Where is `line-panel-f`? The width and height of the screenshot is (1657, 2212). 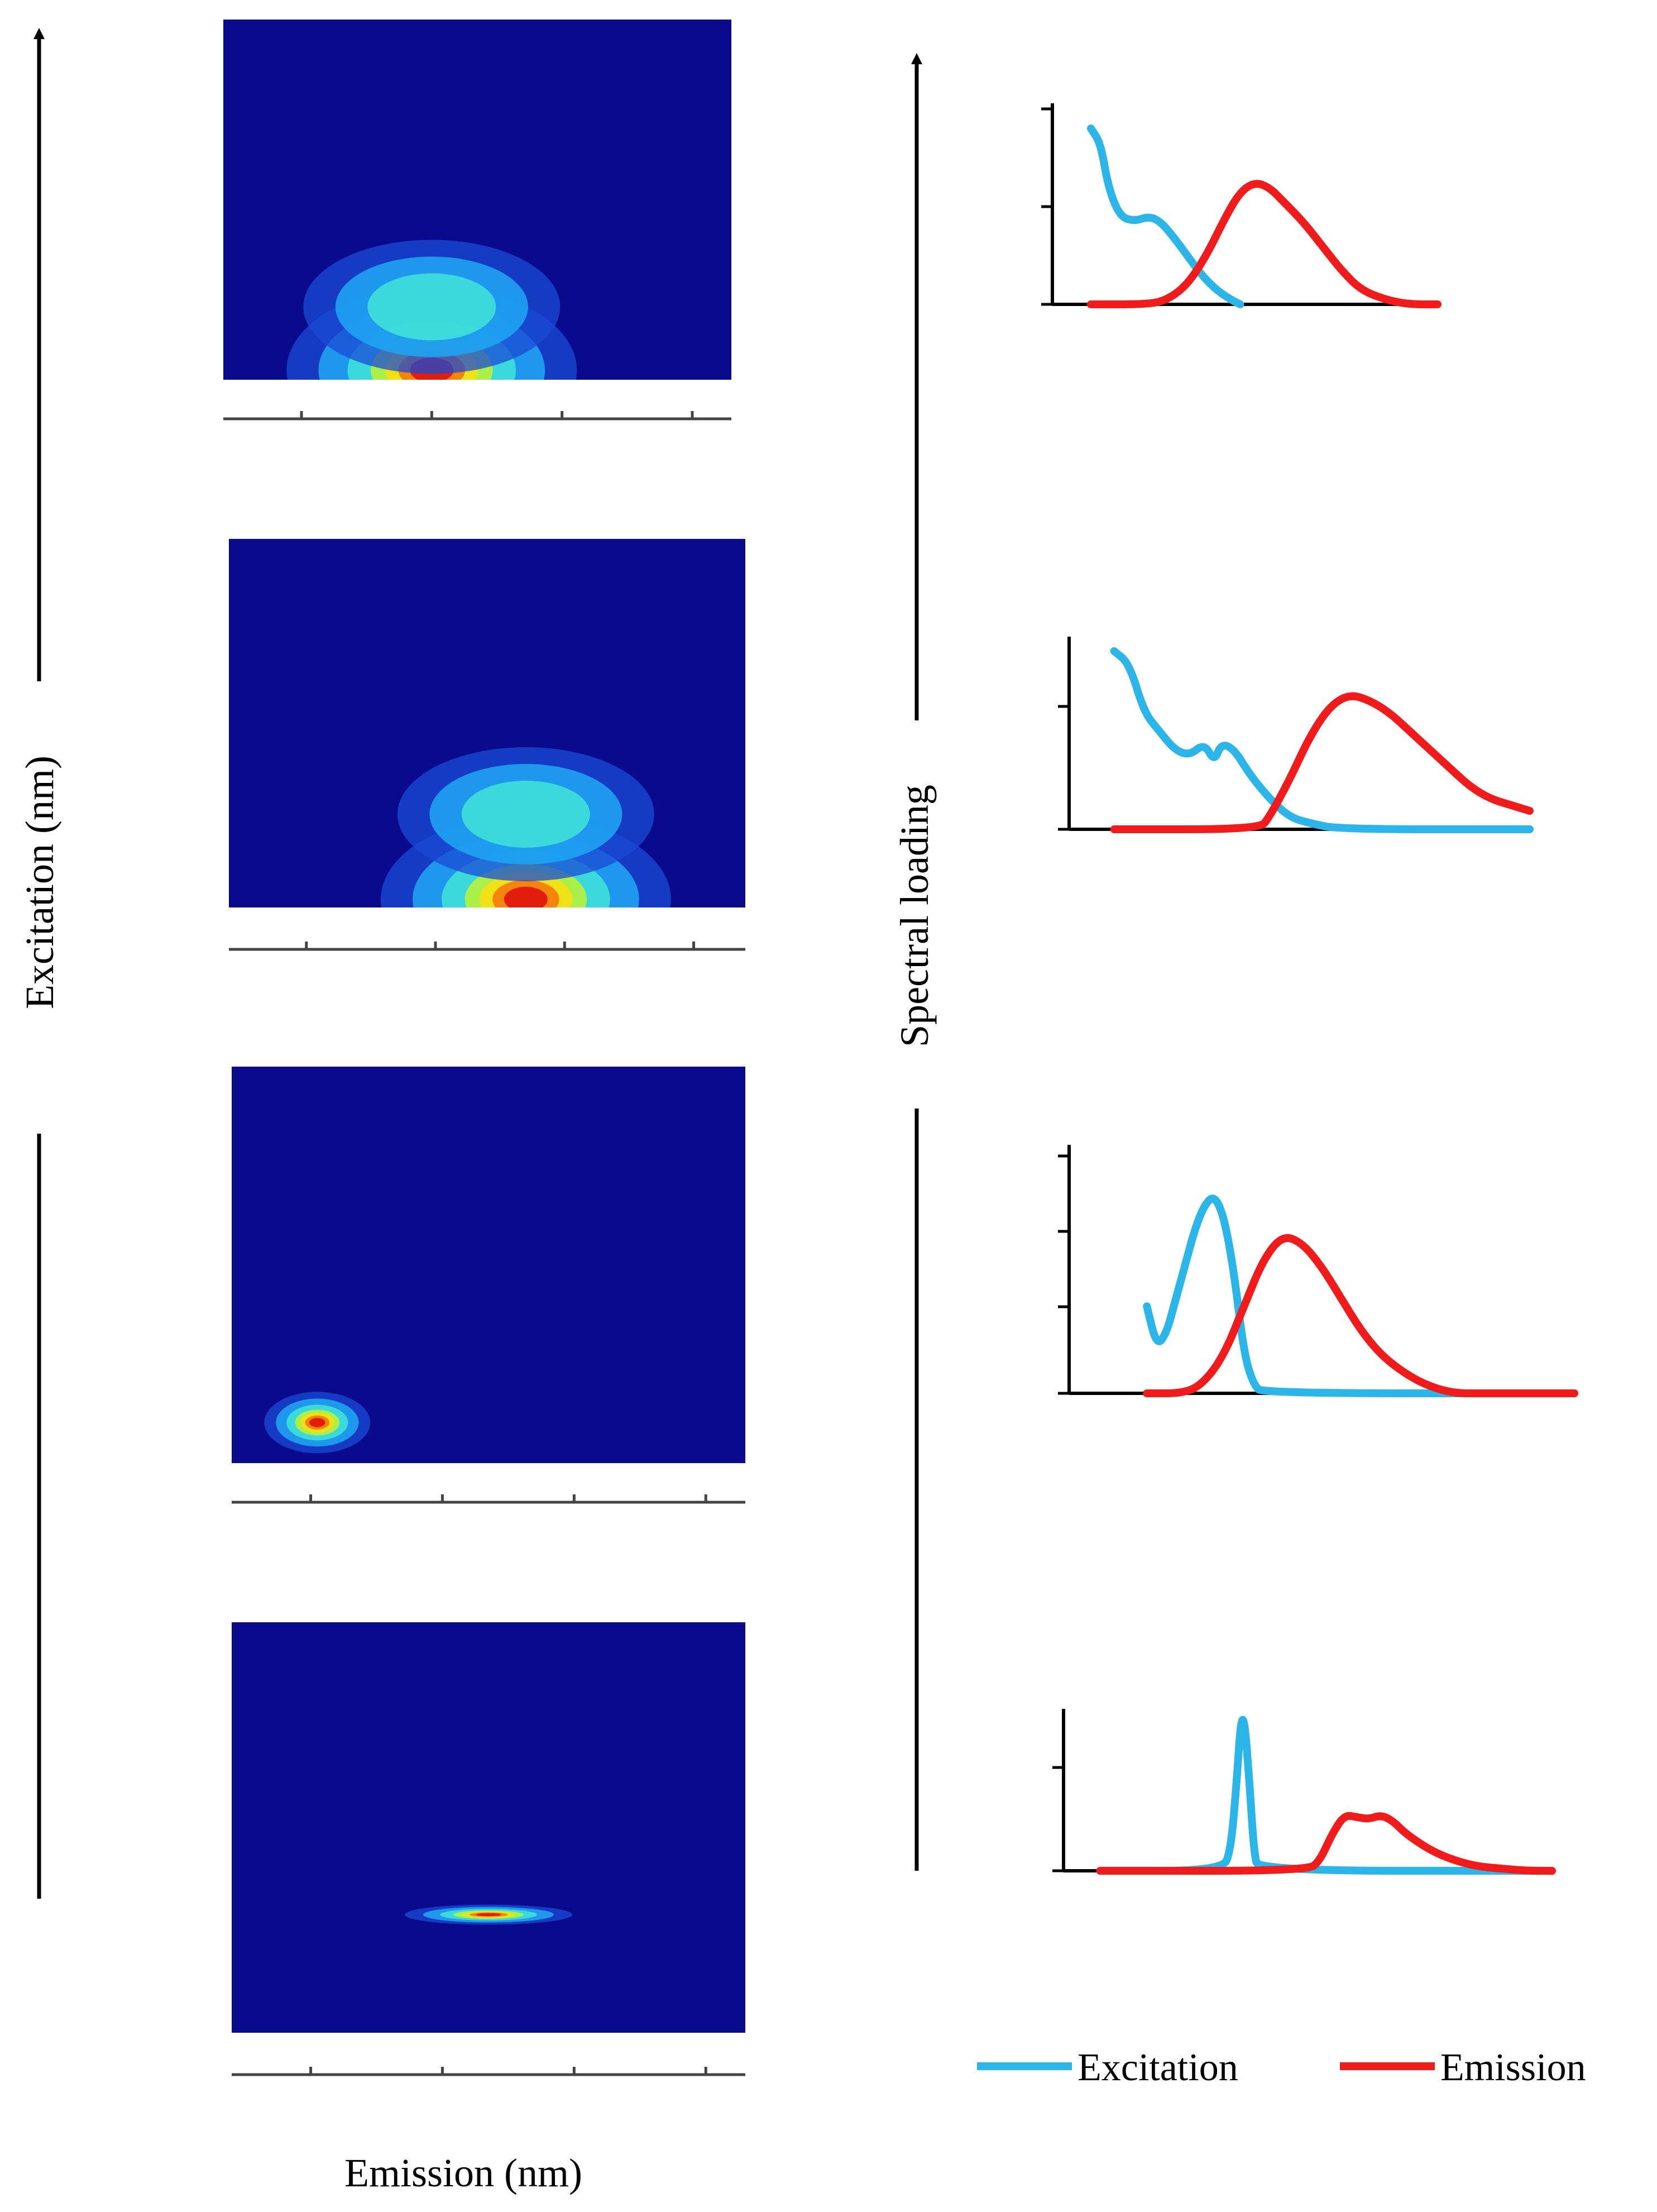 line-panel-f is located at coordinates (1318, 1271).